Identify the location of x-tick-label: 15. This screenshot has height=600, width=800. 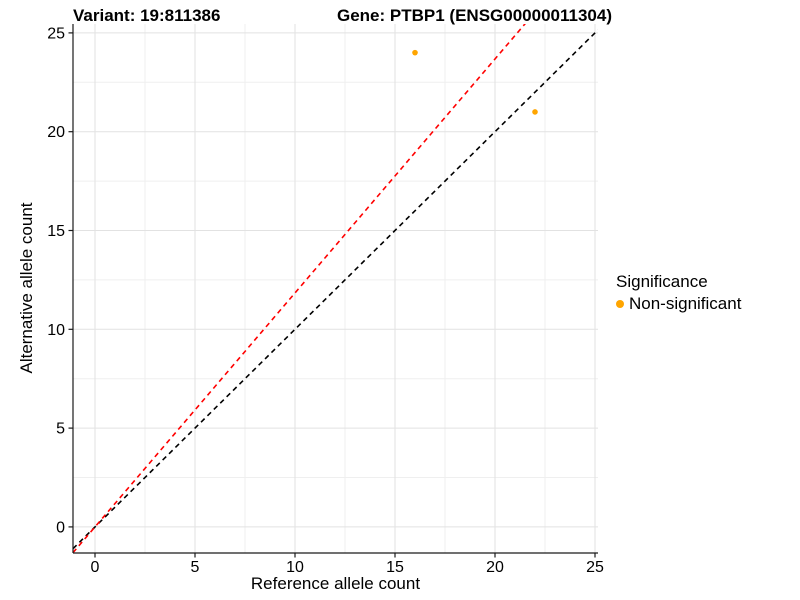
(395, 567).